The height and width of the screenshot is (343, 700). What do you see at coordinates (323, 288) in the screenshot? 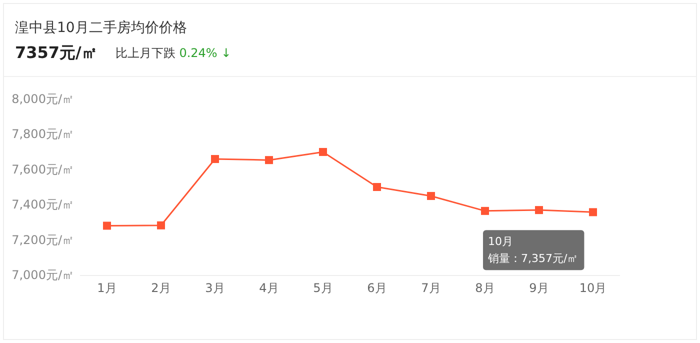
I see `x-tick-label: 5月` at bounding box center [323, 288].